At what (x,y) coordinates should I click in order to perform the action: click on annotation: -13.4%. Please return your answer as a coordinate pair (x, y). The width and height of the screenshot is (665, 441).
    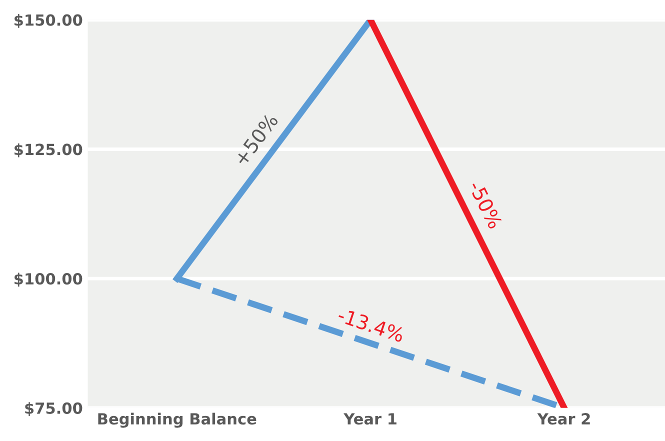
    Looking at the image, I should click on (371, 324).